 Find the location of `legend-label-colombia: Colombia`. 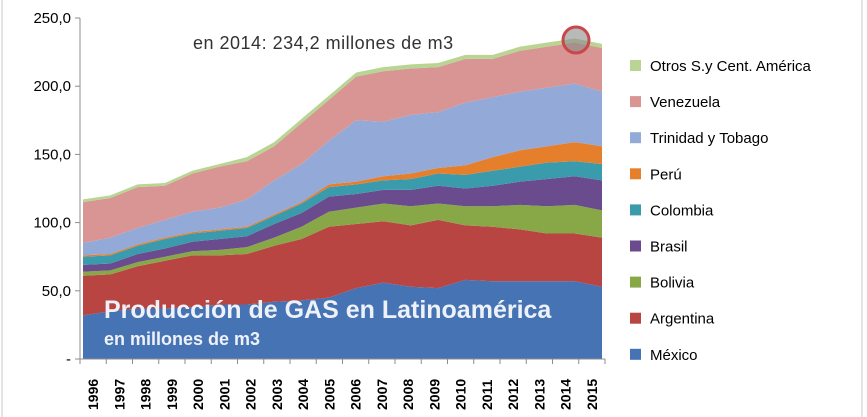

legend-label-colombia: Colombia is located at coordinates (682, 210).